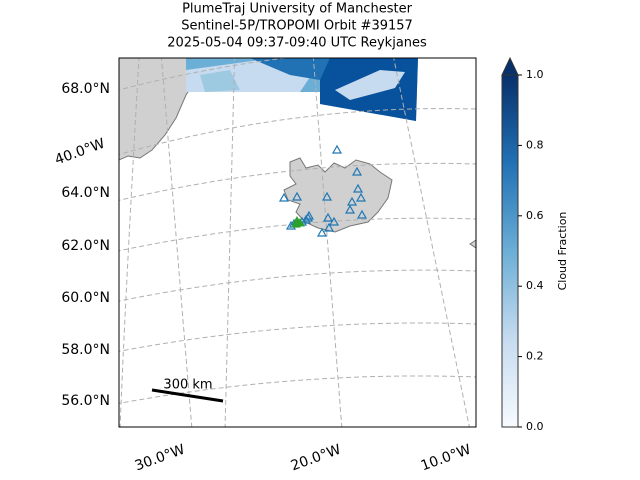 Image resolution: width=640 pixels, height=480 pixels. What do you see at coordinates (85, 246) in the screenshot?
I see `lat-label: 62.0°N` at bounding box center [85, 246].